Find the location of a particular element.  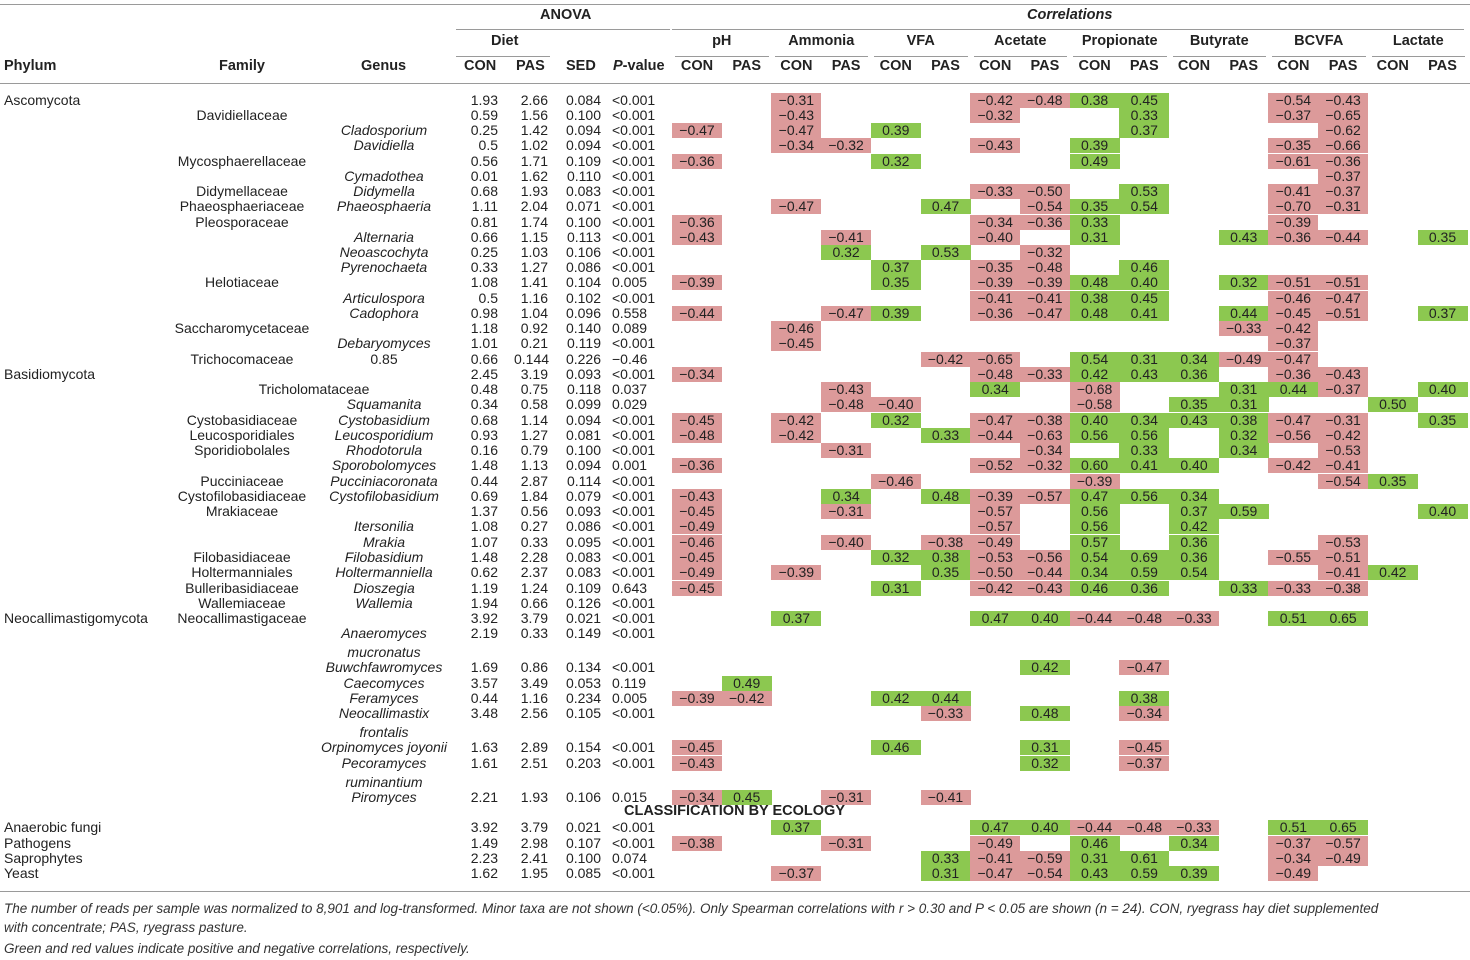

correlation-cell: 0.41 is located at coordinates (1144, 313).